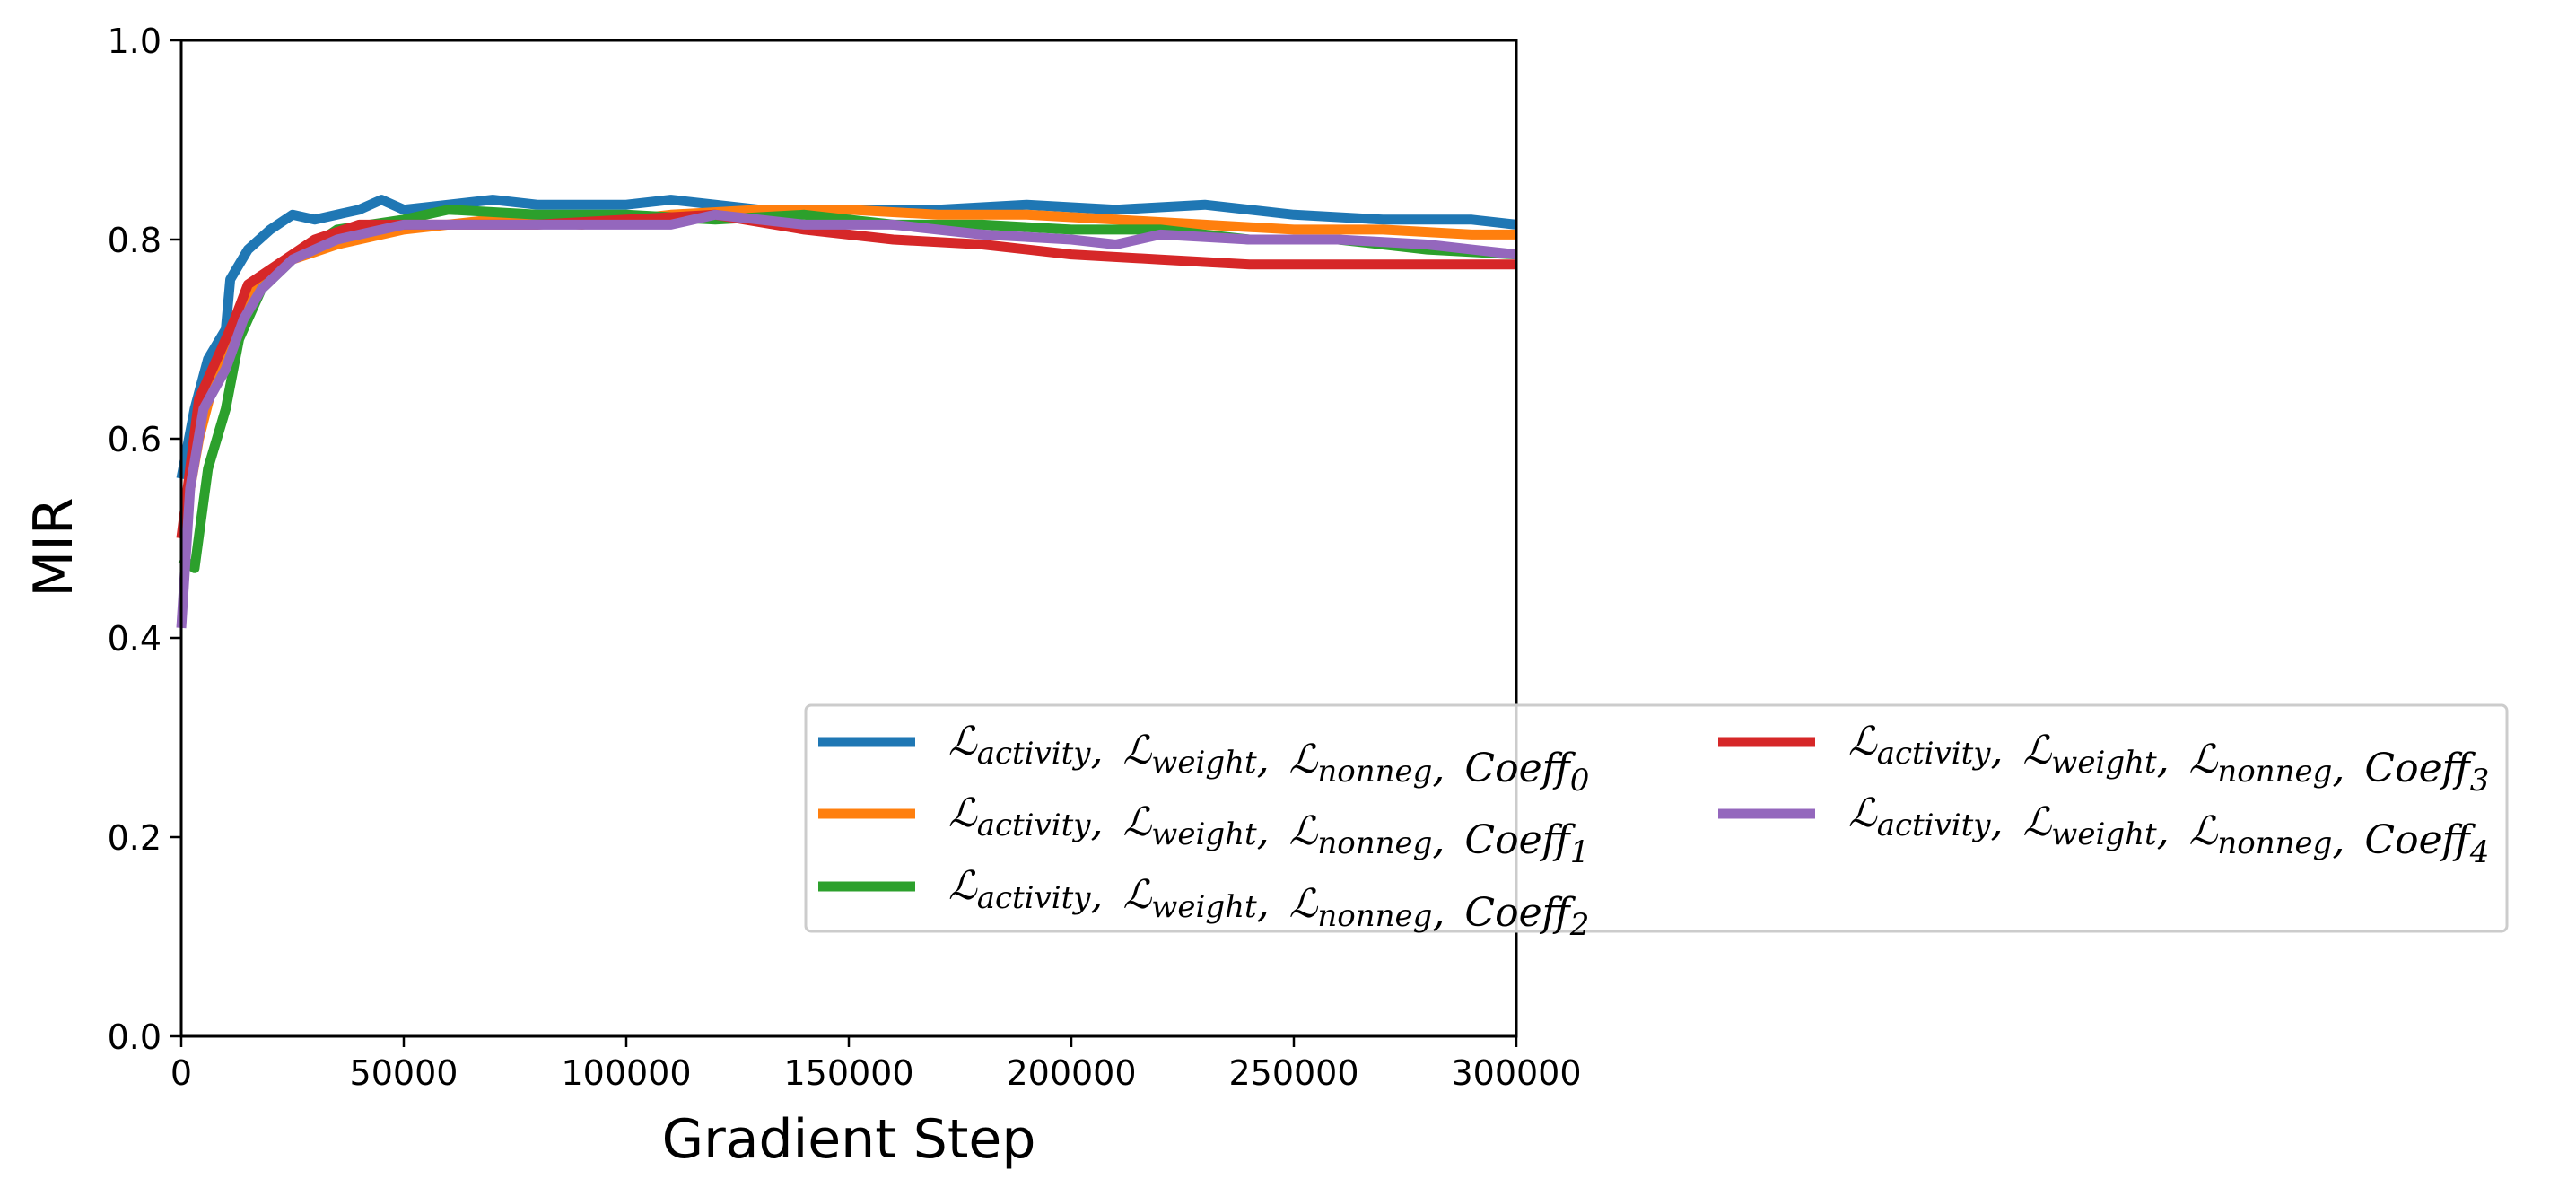  What do you see at coordinates (2169, 830) in the screenshot?
I see `legend-label-4: ℒactivity, ℒweight, ℒnonneg, Coeff4` at bounding box center [2169, 830].